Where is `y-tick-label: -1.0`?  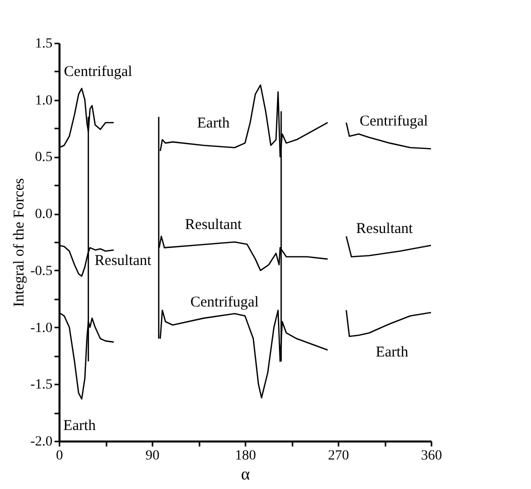
y-tick-label: -1.0 is located at coordinates (41, 328).